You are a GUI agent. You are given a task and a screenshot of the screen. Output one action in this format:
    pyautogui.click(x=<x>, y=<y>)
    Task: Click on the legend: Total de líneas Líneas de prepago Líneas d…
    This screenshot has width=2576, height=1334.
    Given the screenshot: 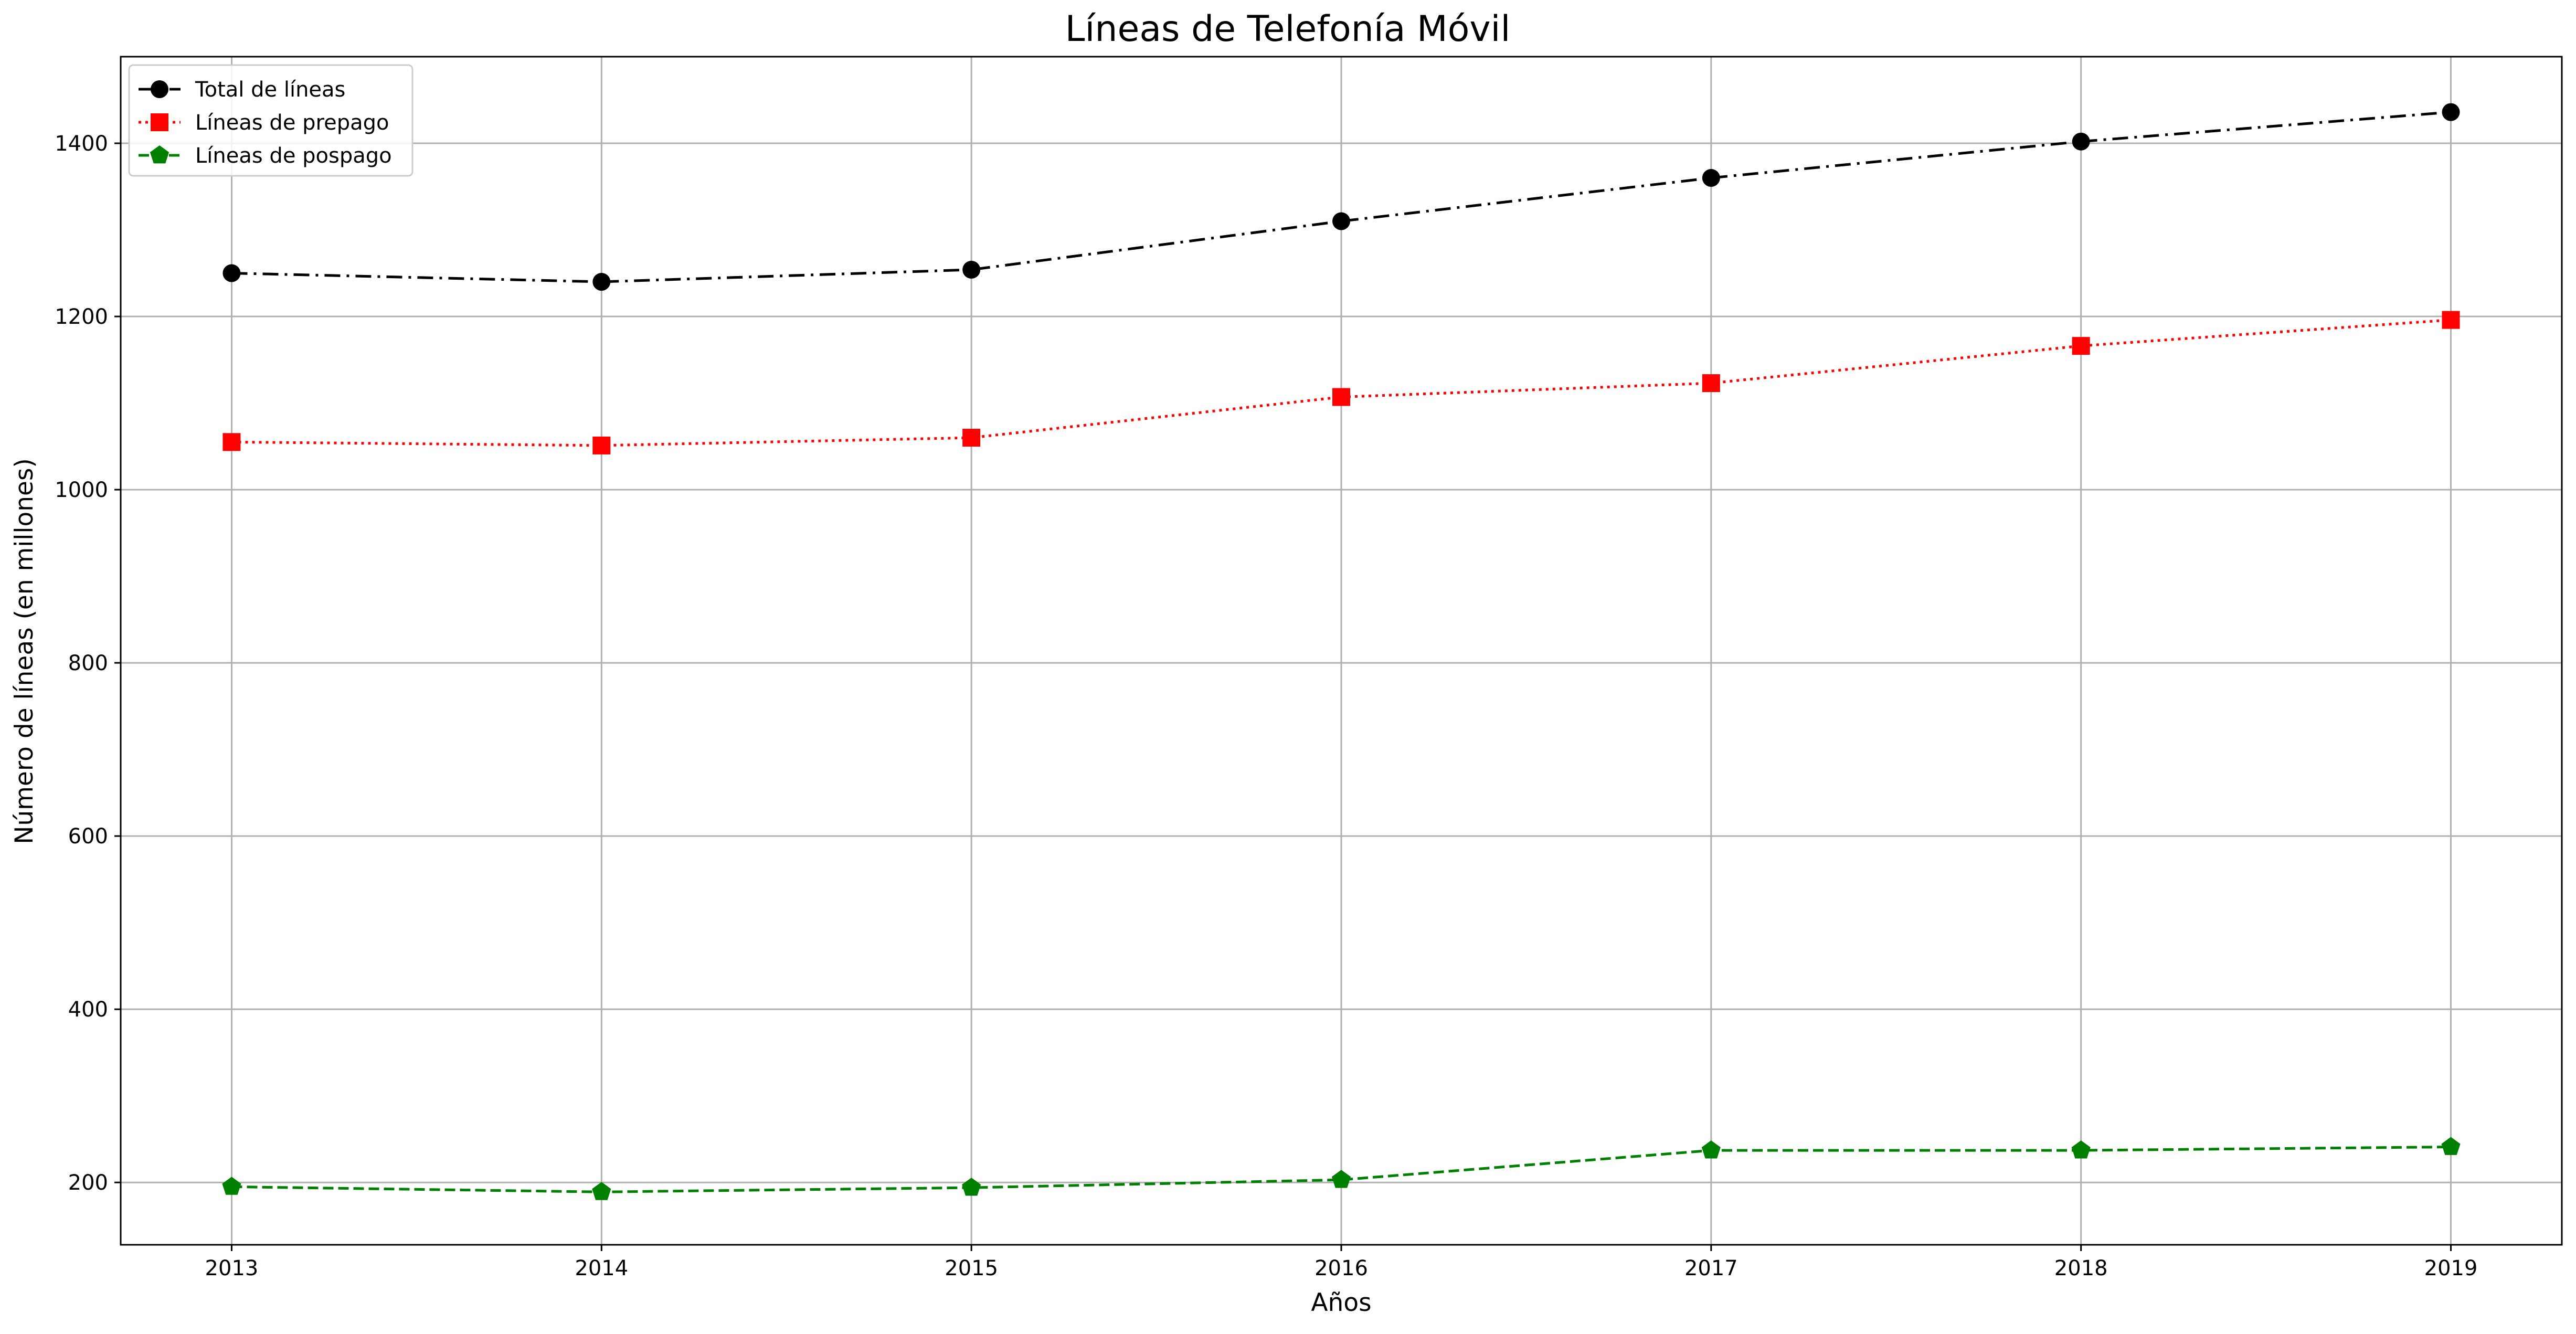 What is the action you would take?
    pyautogui.click(x=271, y=120)
    